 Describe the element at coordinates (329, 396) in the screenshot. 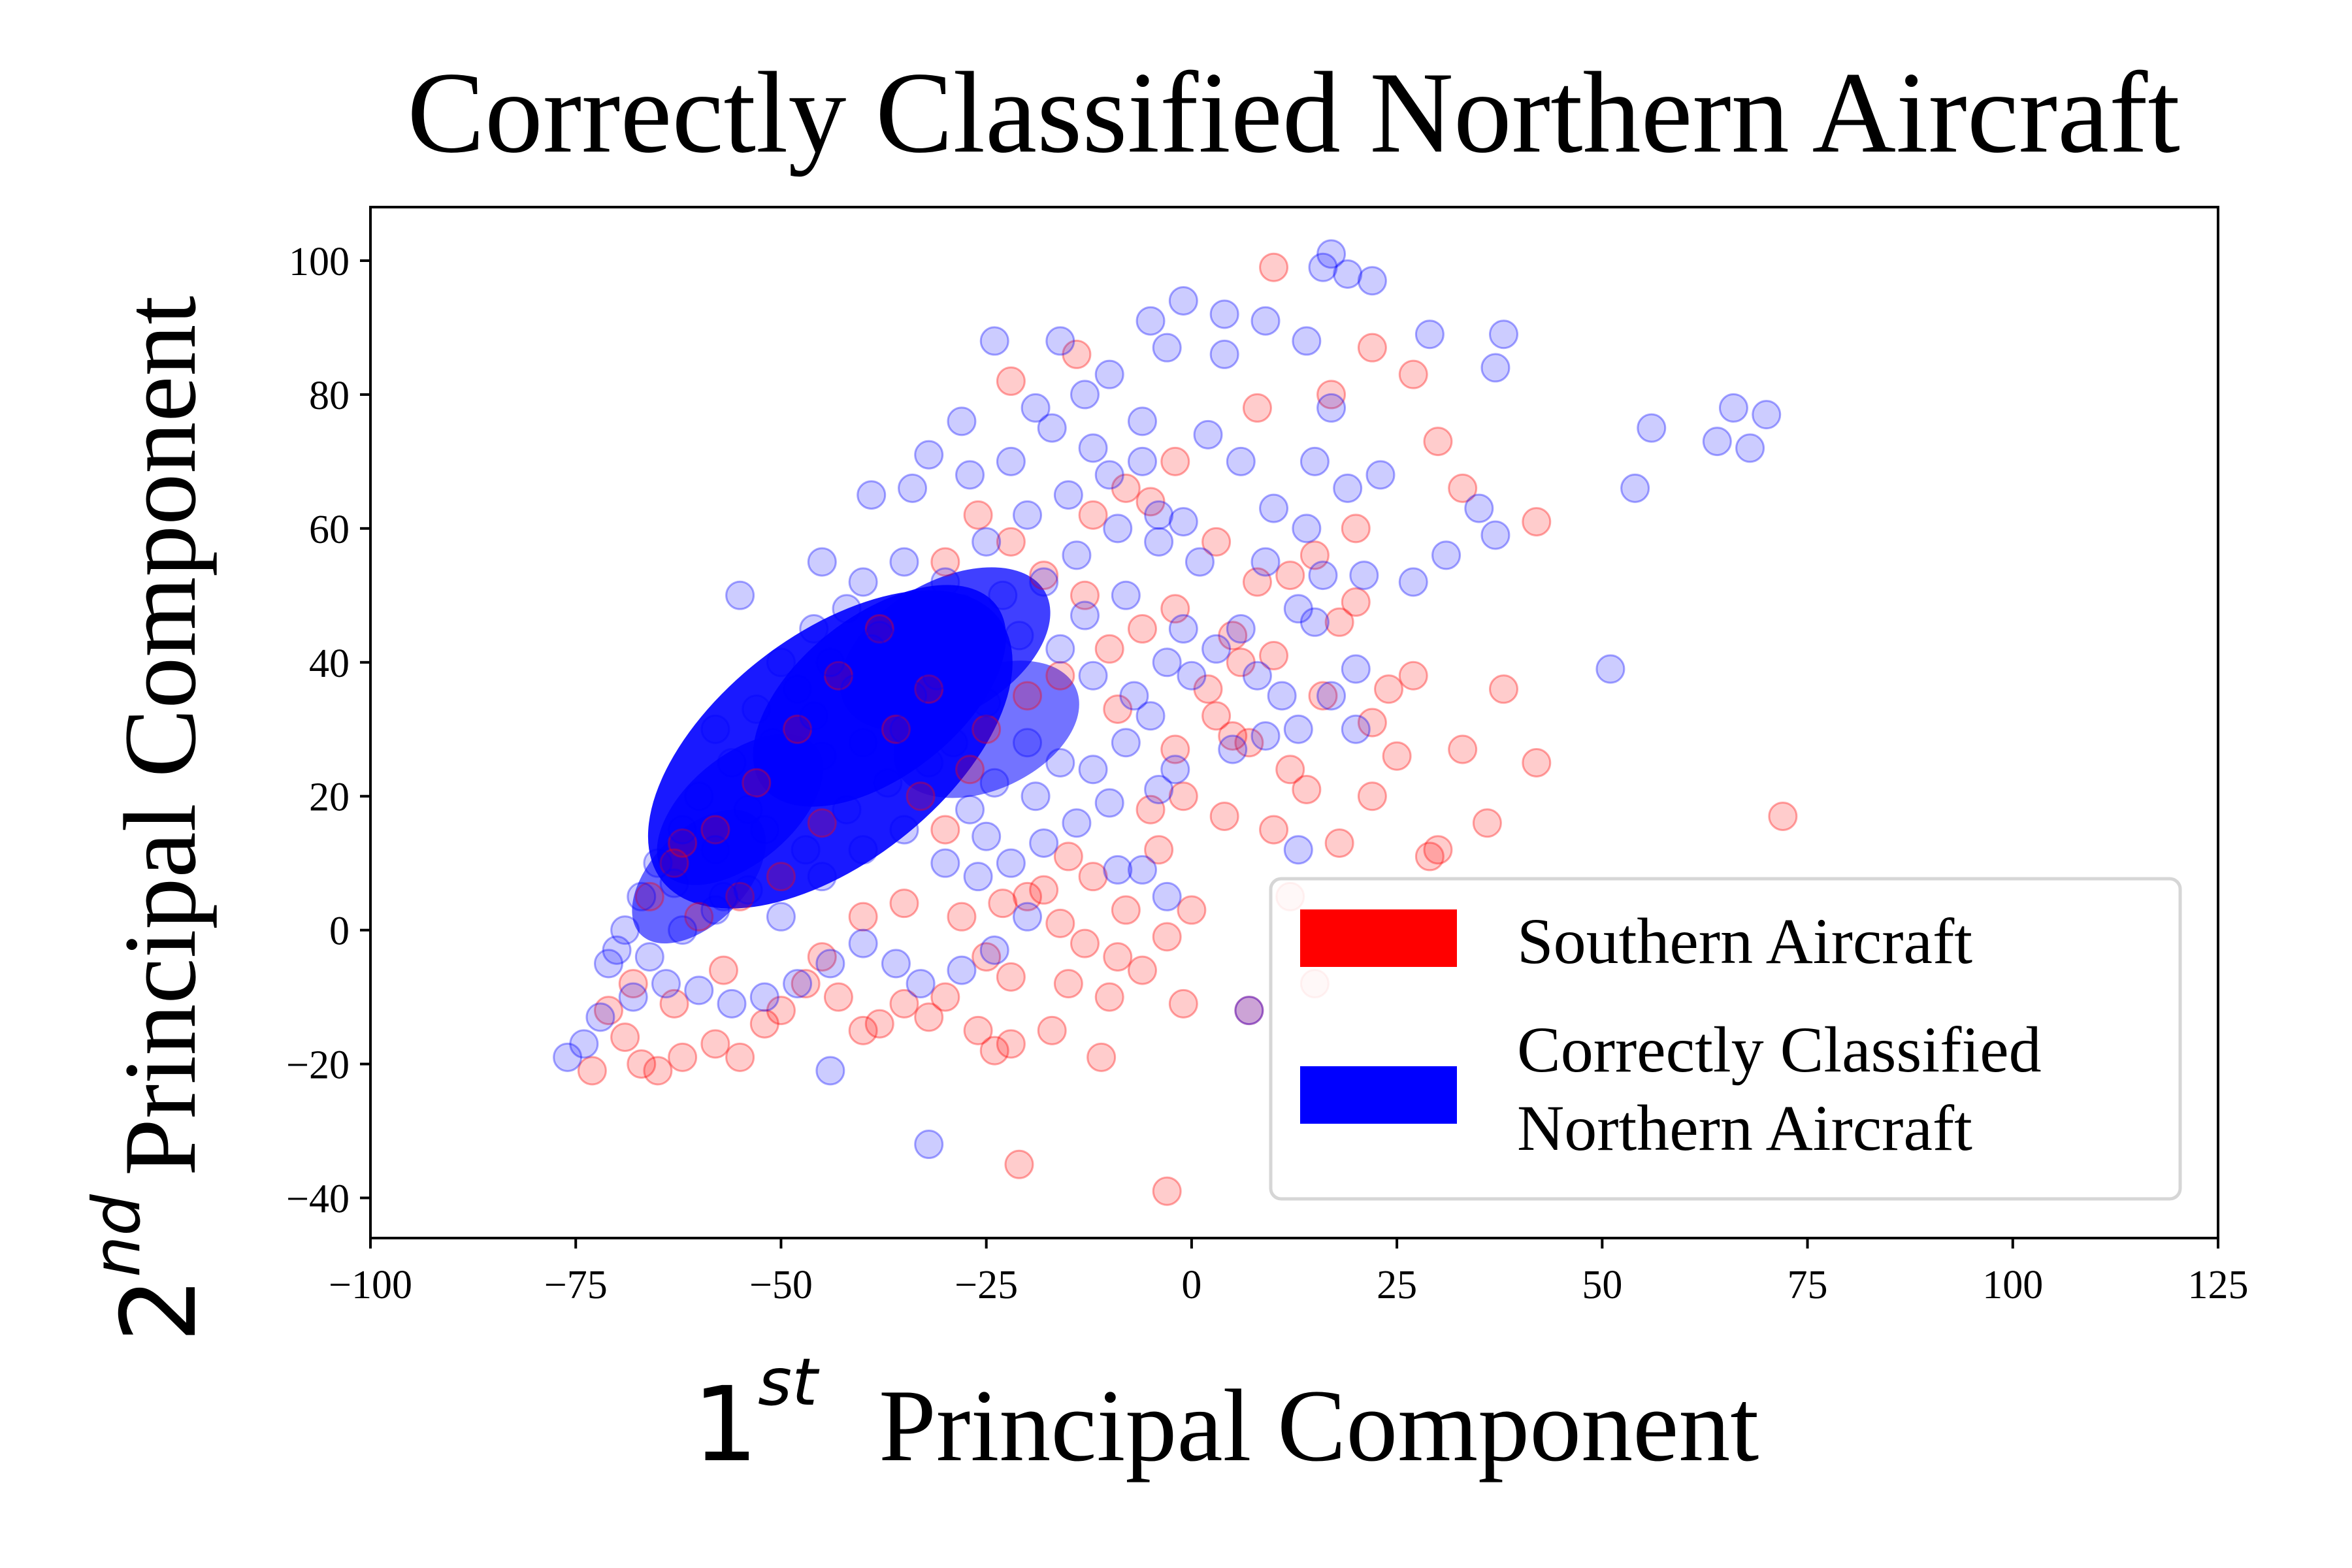

I see `y-tick-label: 80` at that location.